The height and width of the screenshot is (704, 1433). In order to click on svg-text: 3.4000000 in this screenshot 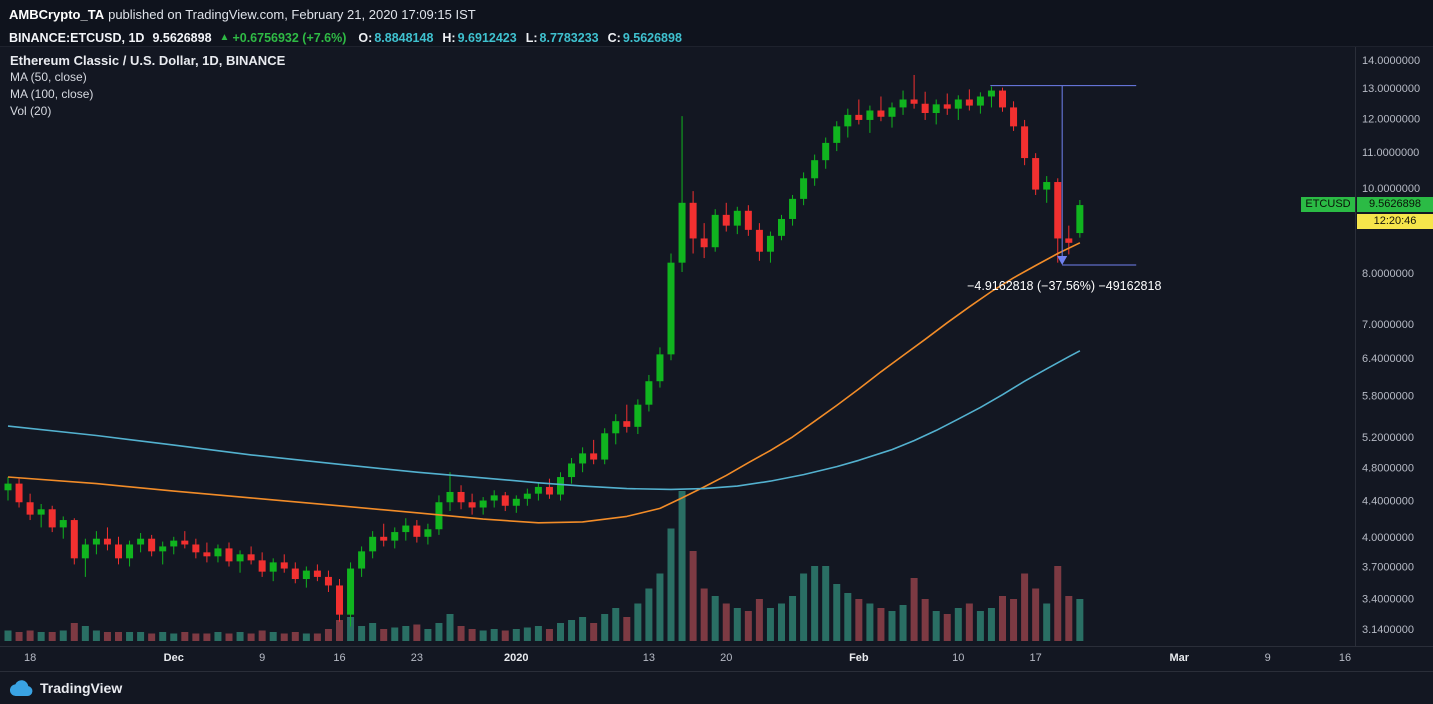, I will do `click(1388, 600)`.